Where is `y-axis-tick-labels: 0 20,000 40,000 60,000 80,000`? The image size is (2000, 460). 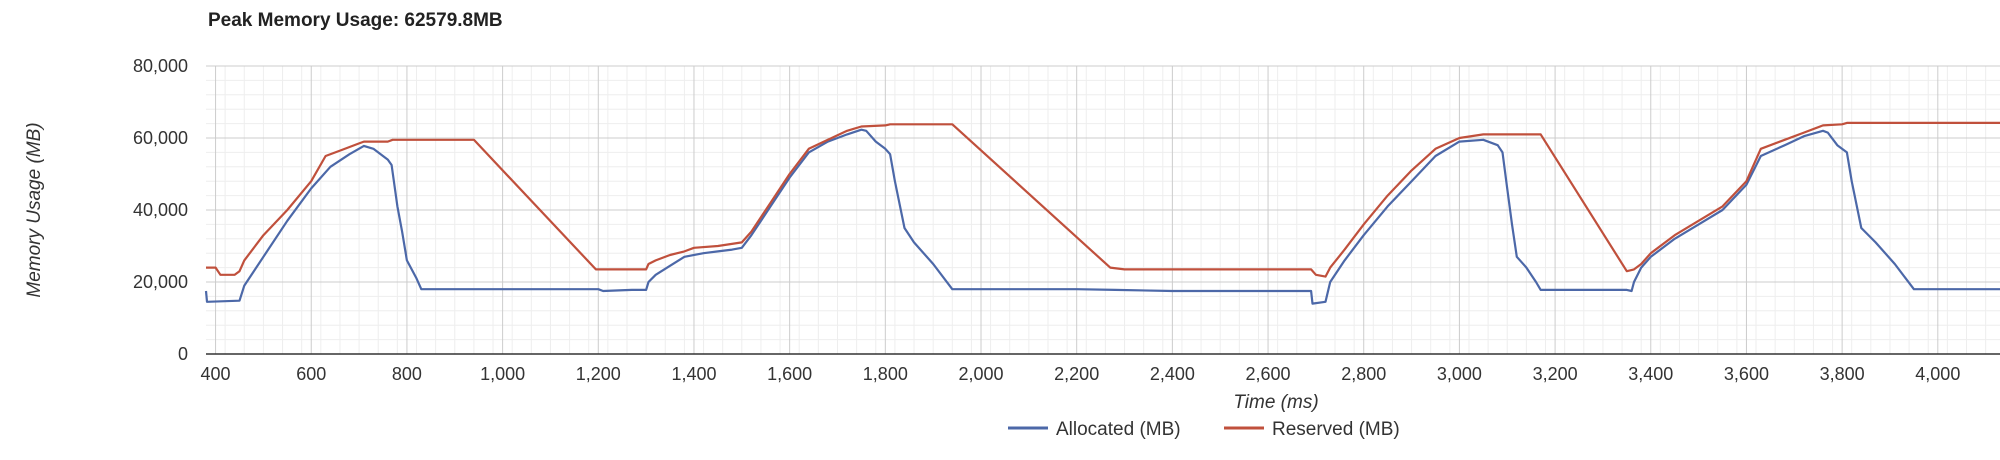 y-axis-tick-labels: 0 20,000 40,000 60,000 80,000 is located at coordinates (160, 210).